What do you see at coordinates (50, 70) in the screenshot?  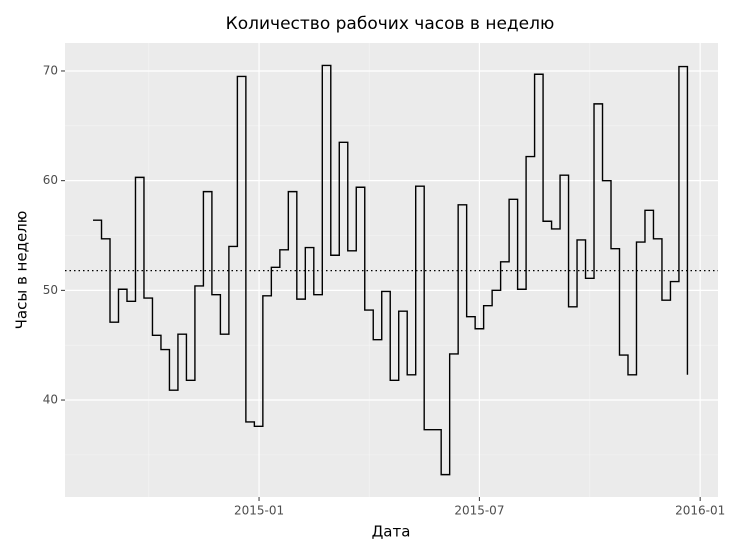 I see `y-tick-label: 70` at bounding box center [50, 70].